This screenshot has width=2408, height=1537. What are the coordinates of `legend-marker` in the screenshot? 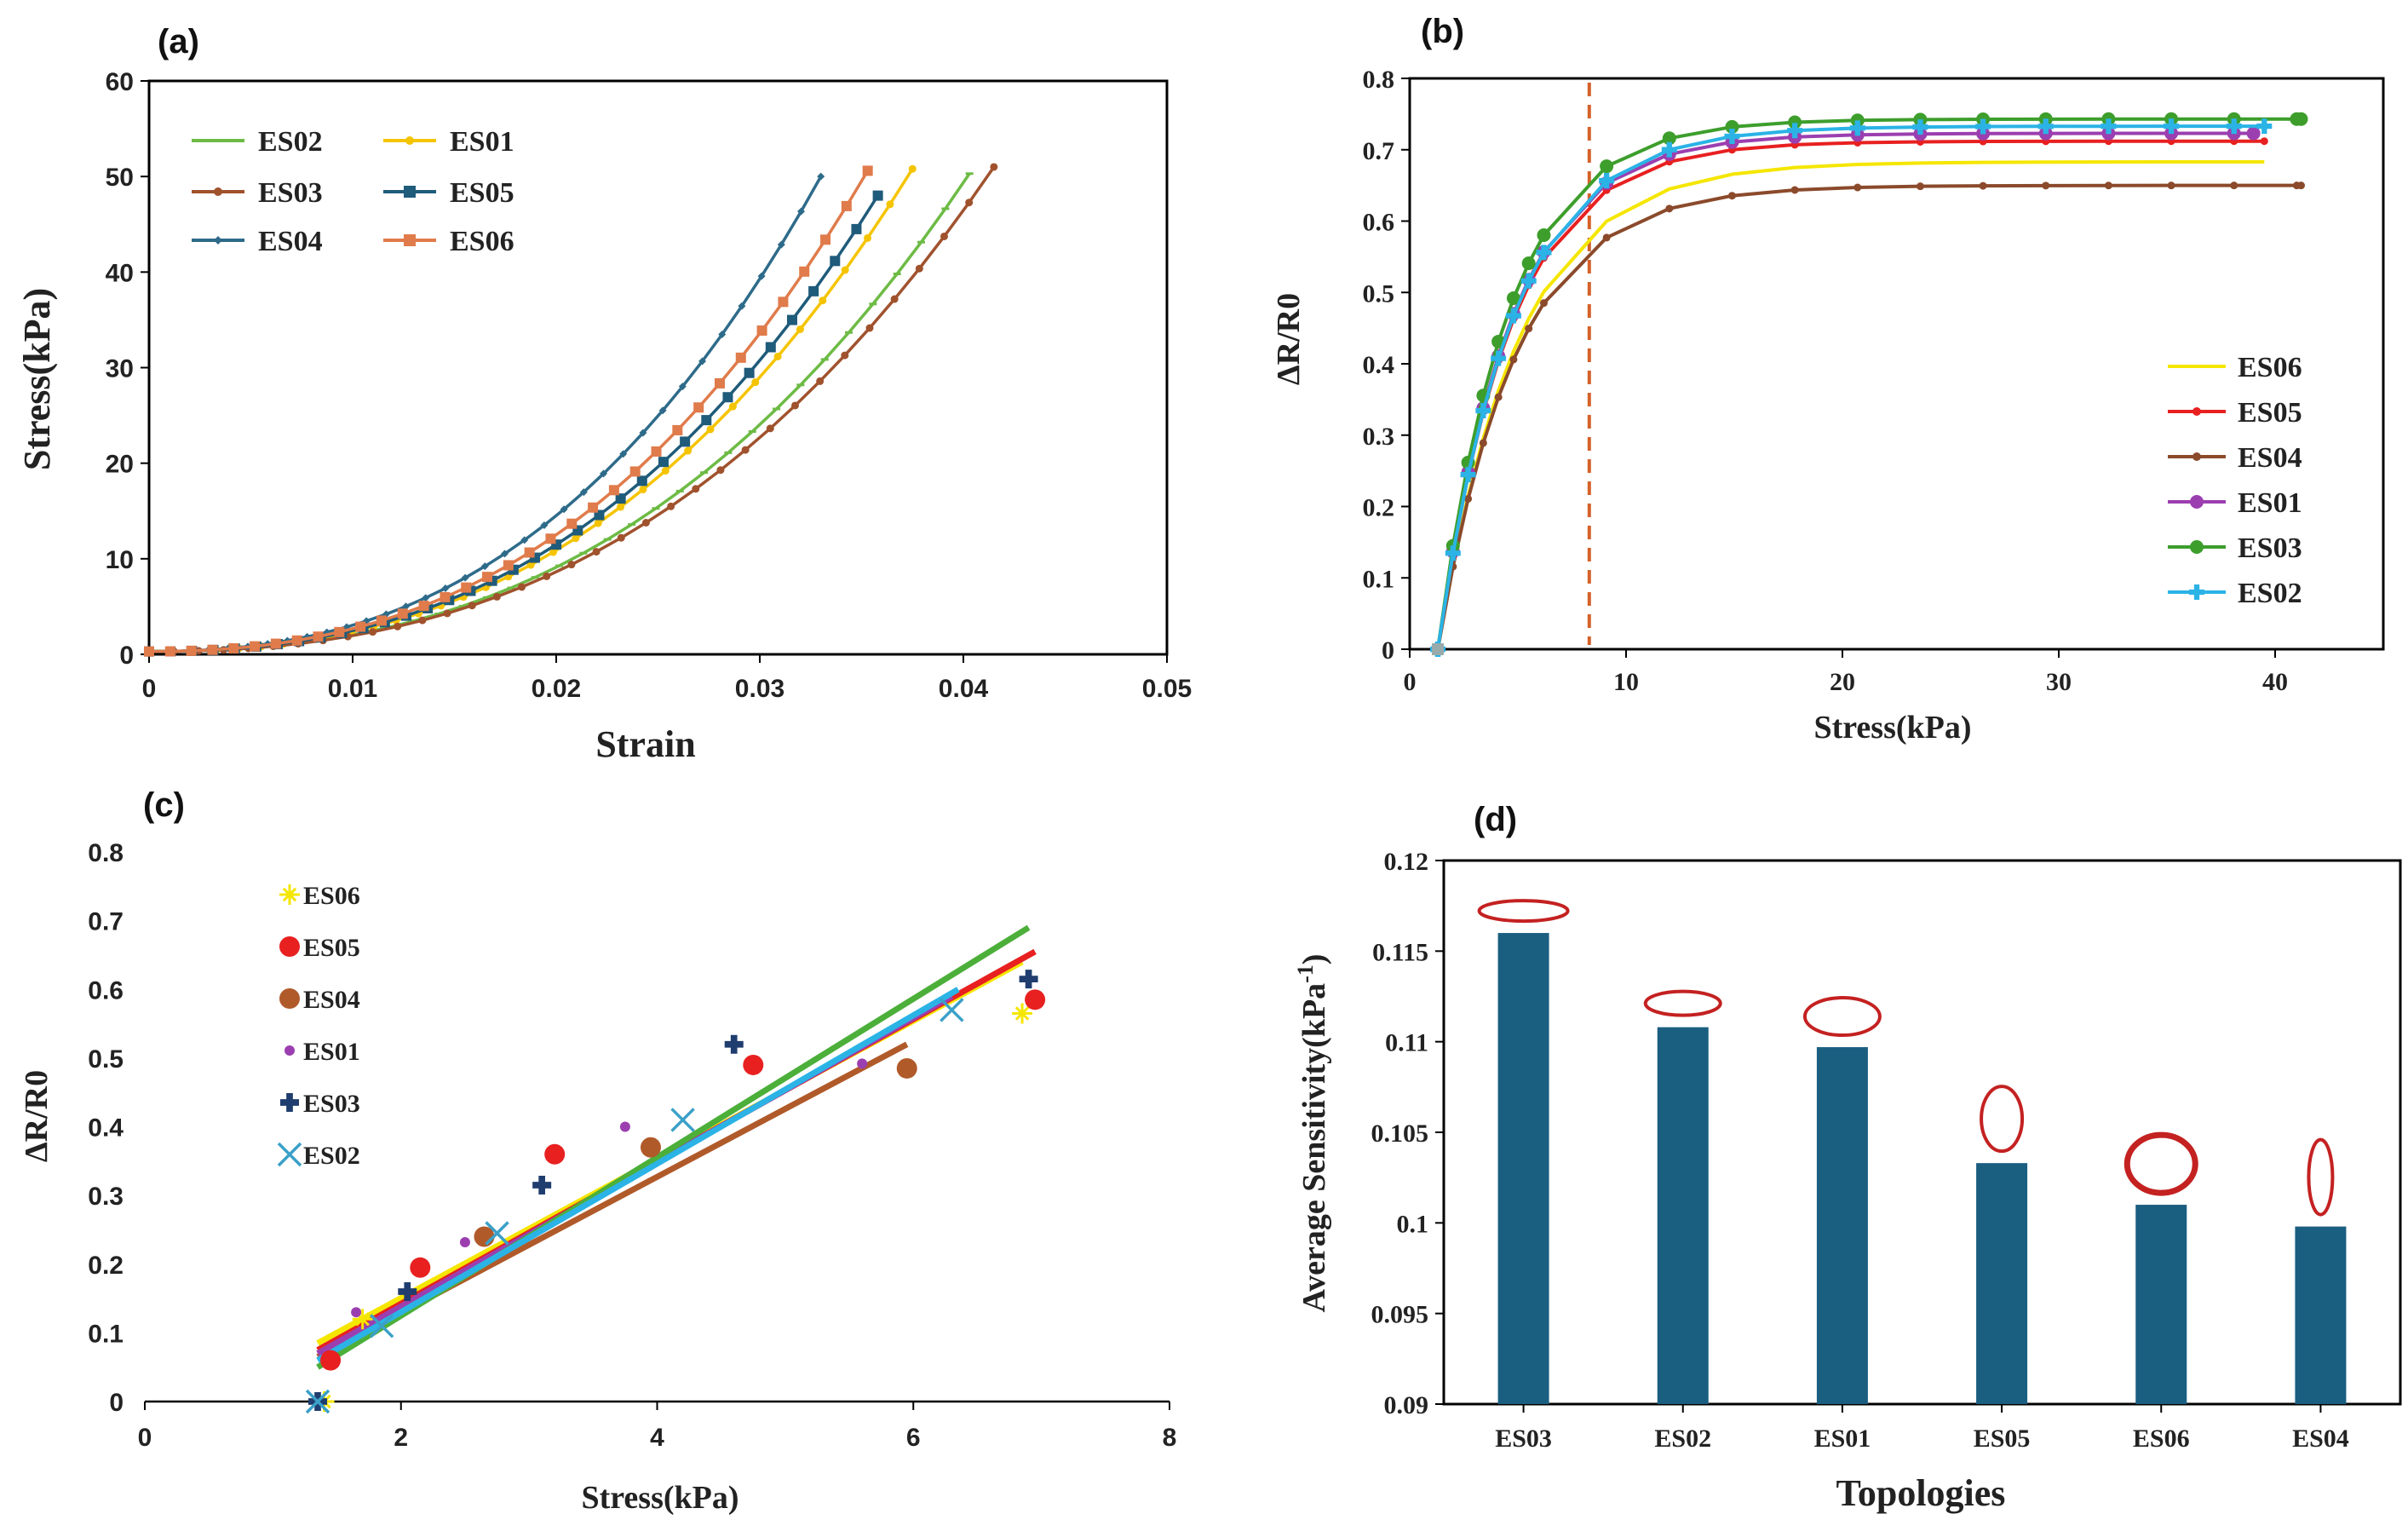 It's located at (2196, 457).